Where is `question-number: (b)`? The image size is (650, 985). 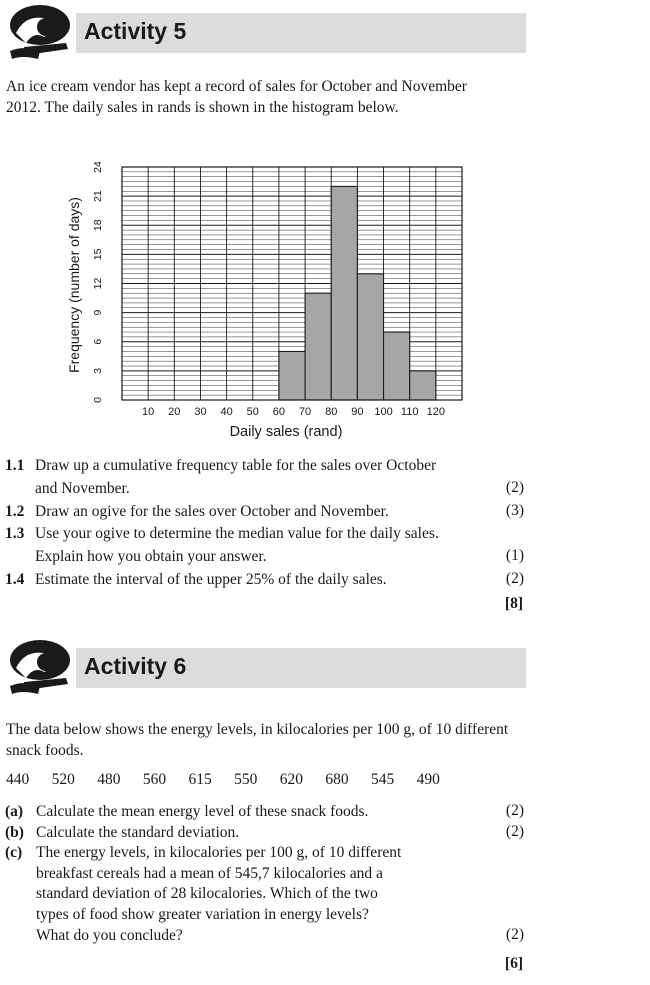 question-number: (b) is located at coordinates (14, 832).